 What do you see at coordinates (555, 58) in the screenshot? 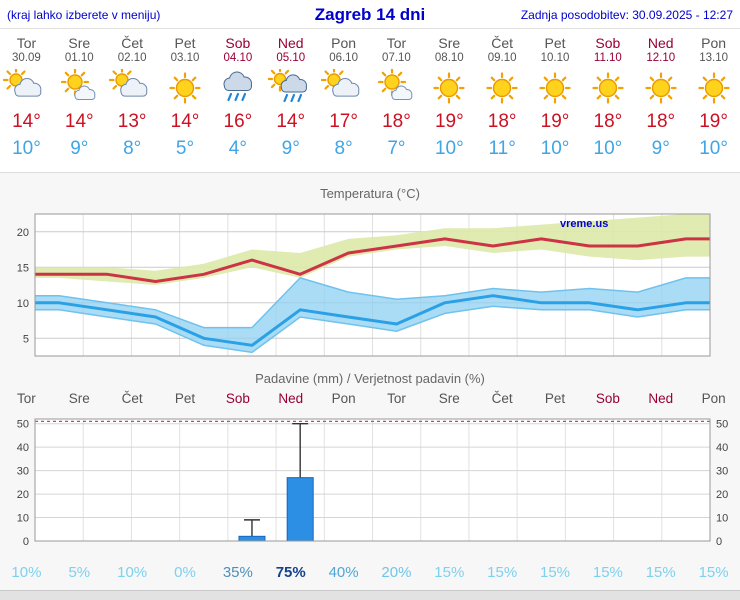
I see `day-date: 10.10` at bounding box center [555, 58].